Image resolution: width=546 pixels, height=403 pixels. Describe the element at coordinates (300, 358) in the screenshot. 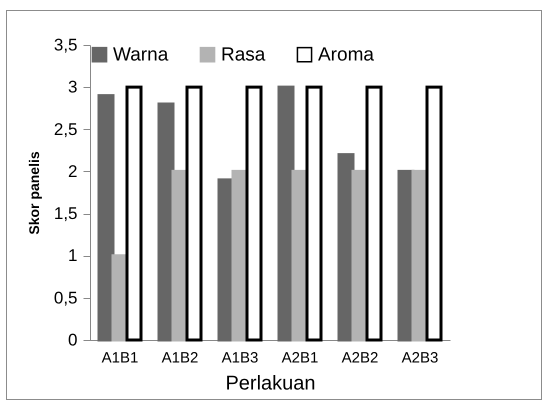

I see `x-tick-label: A2B1` at that location.